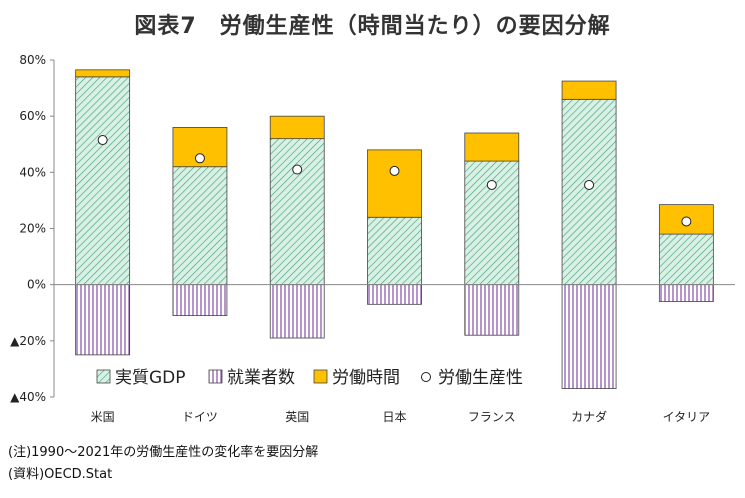 This screenshot has width=745, height=498. What do you see at coordinates (215, 376) in the screenshot?
I see `legend-swatch-employment` at bounding box center [215, 376].